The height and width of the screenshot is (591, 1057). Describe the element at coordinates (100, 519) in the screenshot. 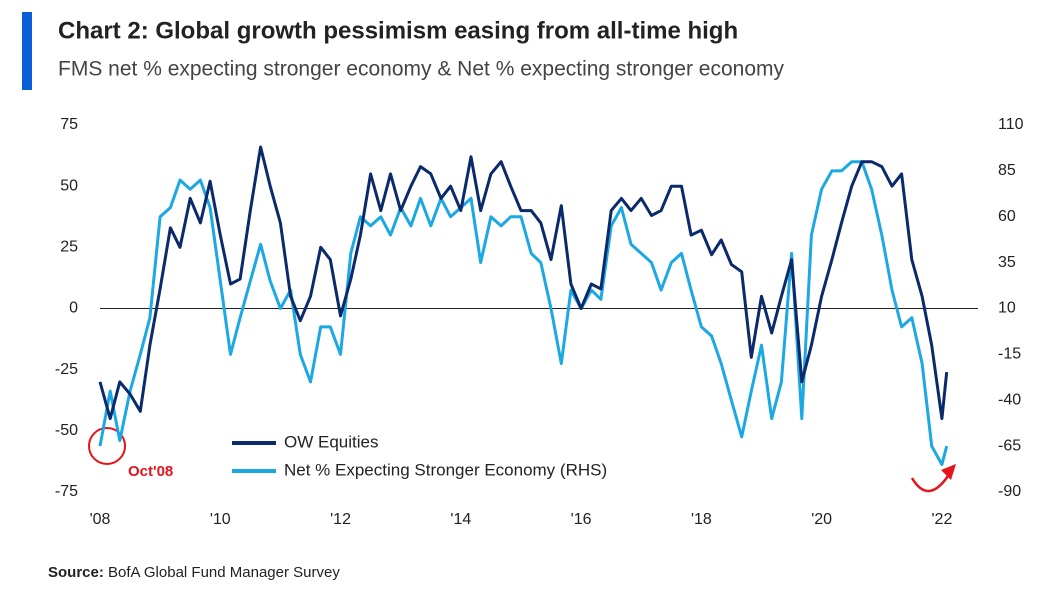

I see `x-tick-label: '08` at that location.